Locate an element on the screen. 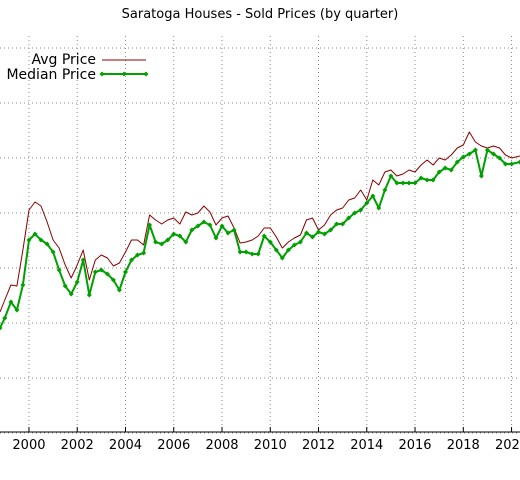  x-tick-label-2006: 2006 is located at coordinates (173, 445).